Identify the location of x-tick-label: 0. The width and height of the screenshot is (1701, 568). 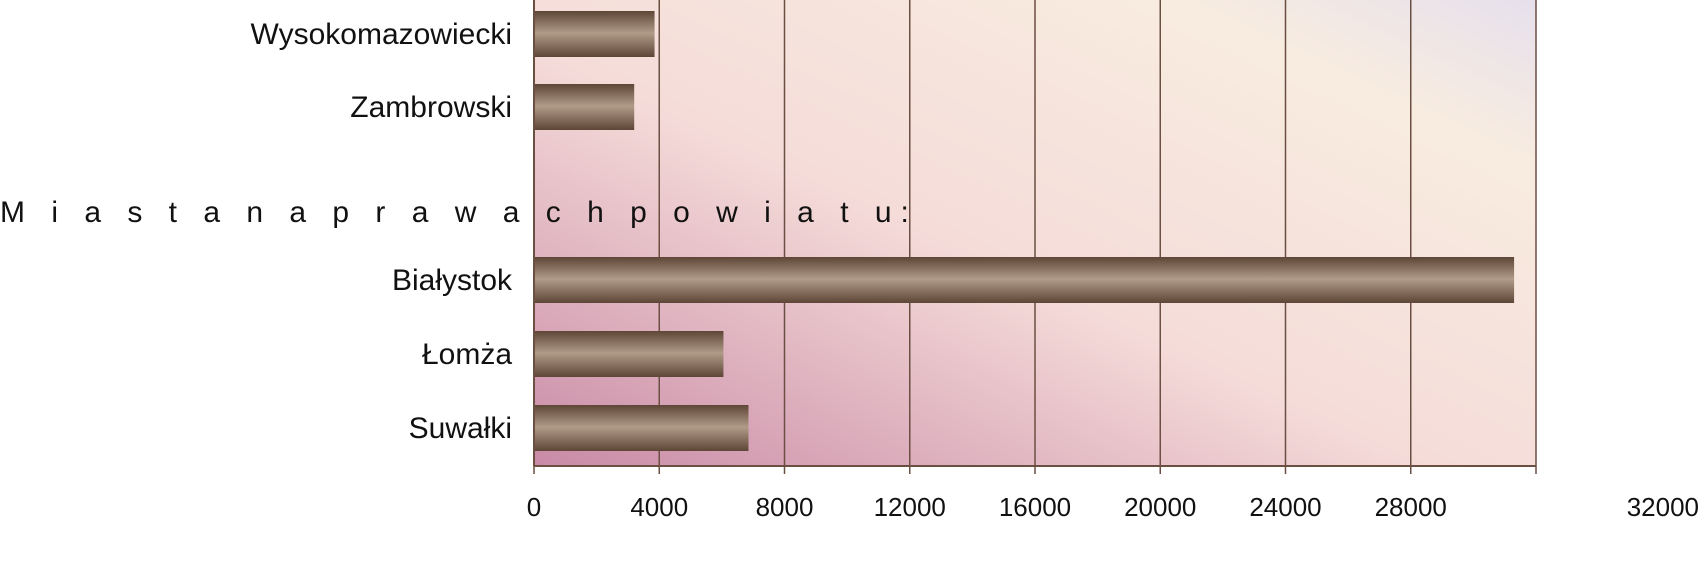
(534, 507).